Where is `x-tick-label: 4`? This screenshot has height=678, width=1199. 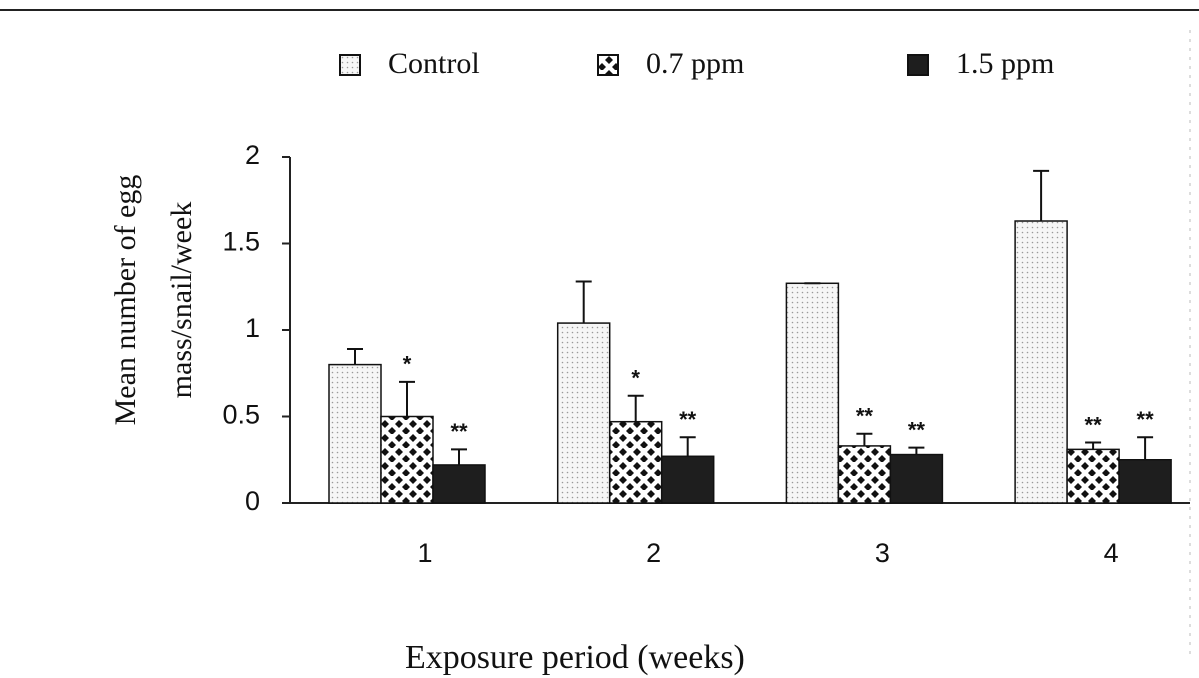 x-tick-label: 4 is located at coordinates (1111, 553).